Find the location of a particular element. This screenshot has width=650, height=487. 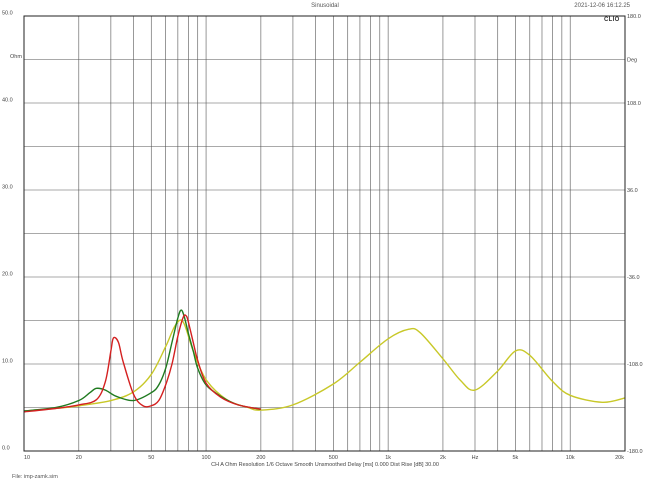

file-label: File: imp-zamk.sim is located at coordinates (35, 477).